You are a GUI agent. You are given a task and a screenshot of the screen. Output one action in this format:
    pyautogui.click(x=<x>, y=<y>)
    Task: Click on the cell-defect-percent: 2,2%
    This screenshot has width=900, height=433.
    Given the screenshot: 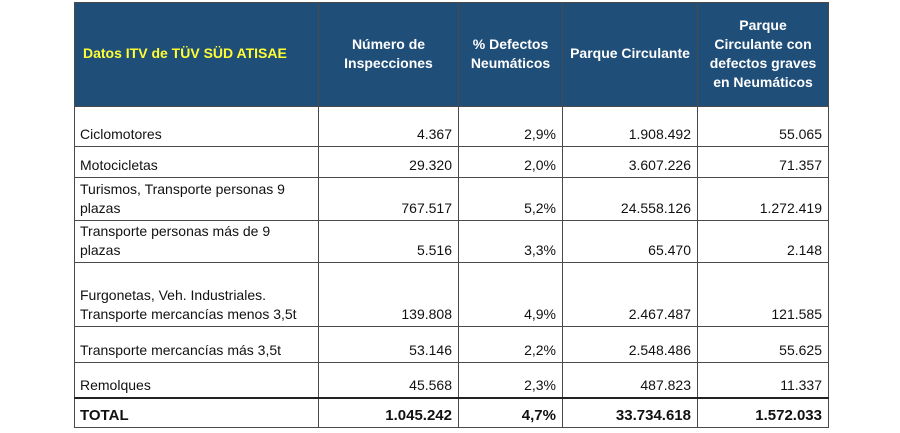 What is the action you would take?
    pyautogui.click(x=510, y=344)
    